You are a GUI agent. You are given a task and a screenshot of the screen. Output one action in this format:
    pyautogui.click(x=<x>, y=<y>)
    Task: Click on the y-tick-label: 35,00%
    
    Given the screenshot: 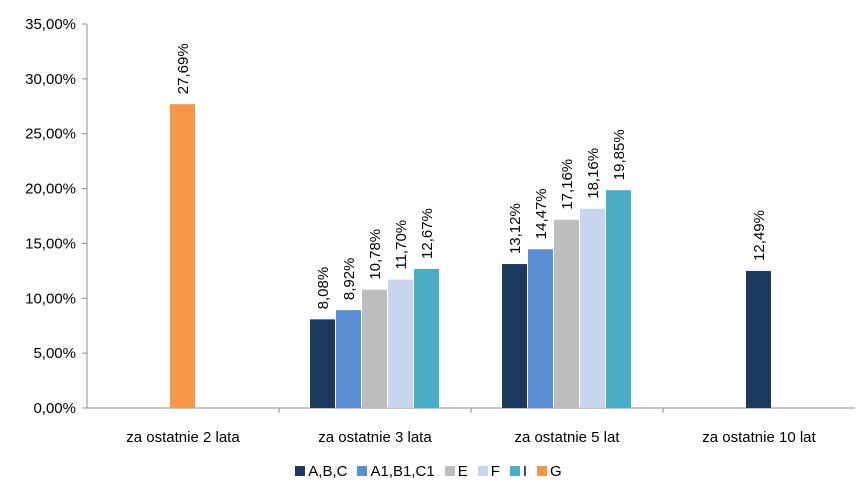 What is the action you would take?
    pyautogui.click(x=50, y=24)
    